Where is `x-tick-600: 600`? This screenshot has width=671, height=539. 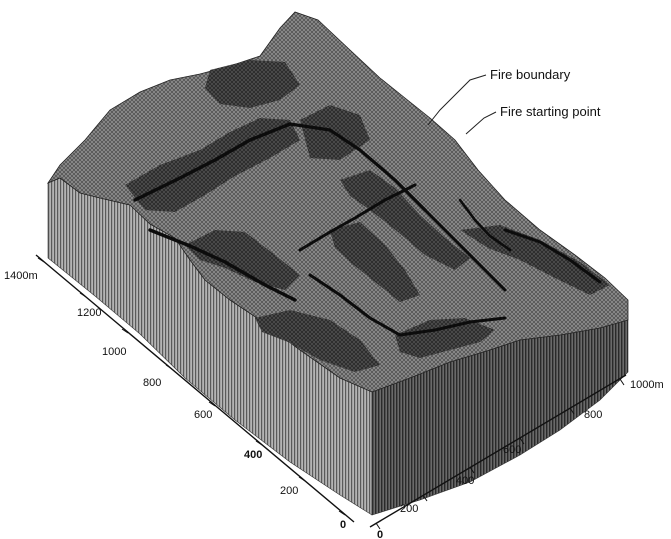 x-tick-600: 600 is located at coordinates (512, 450).